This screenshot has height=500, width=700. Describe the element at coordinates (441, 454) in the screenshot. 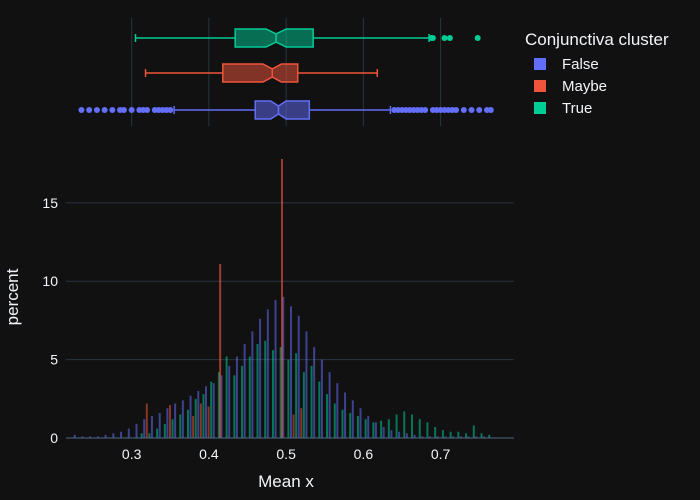

I see `x-tick-label: 0.7` at that location.